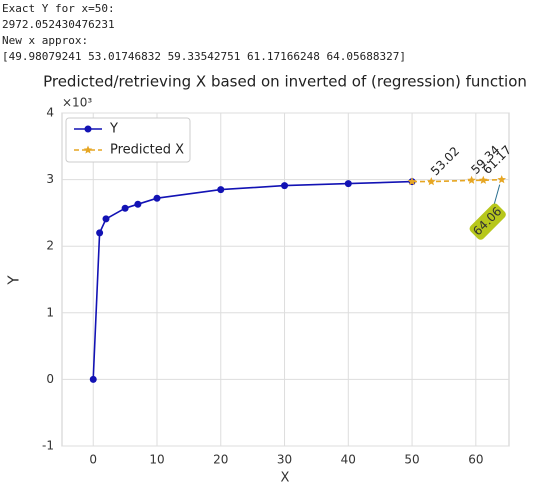 Image resolution: width=540 pixels, height=496 pixels. What do you see at coordinates (50, 312) in the screenshot?
I see `y-tick-label: 1` at bounding box center [50, 312].